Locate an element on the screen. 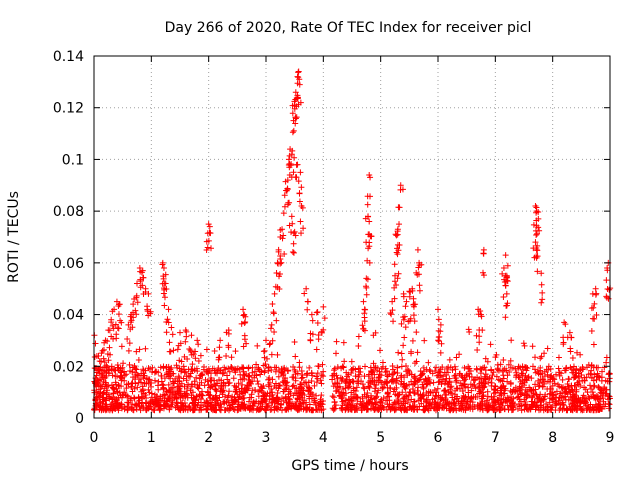 The width and height of the screenshot is (640, 485). x-tick-label: 3 is located at coordinates (266, 438).